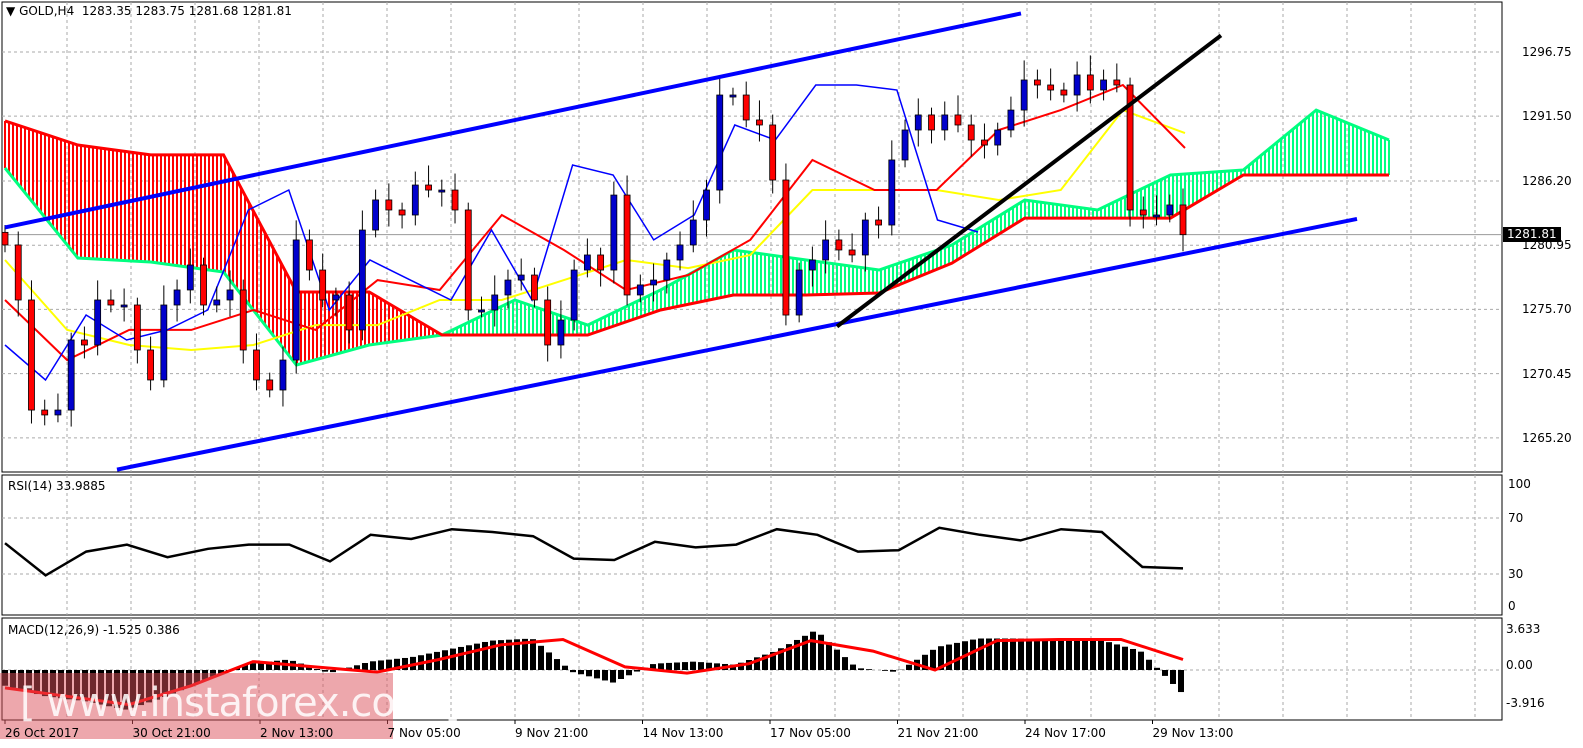  I want to click on time-tick: 14 Nov 13:00, so click(683, 733).